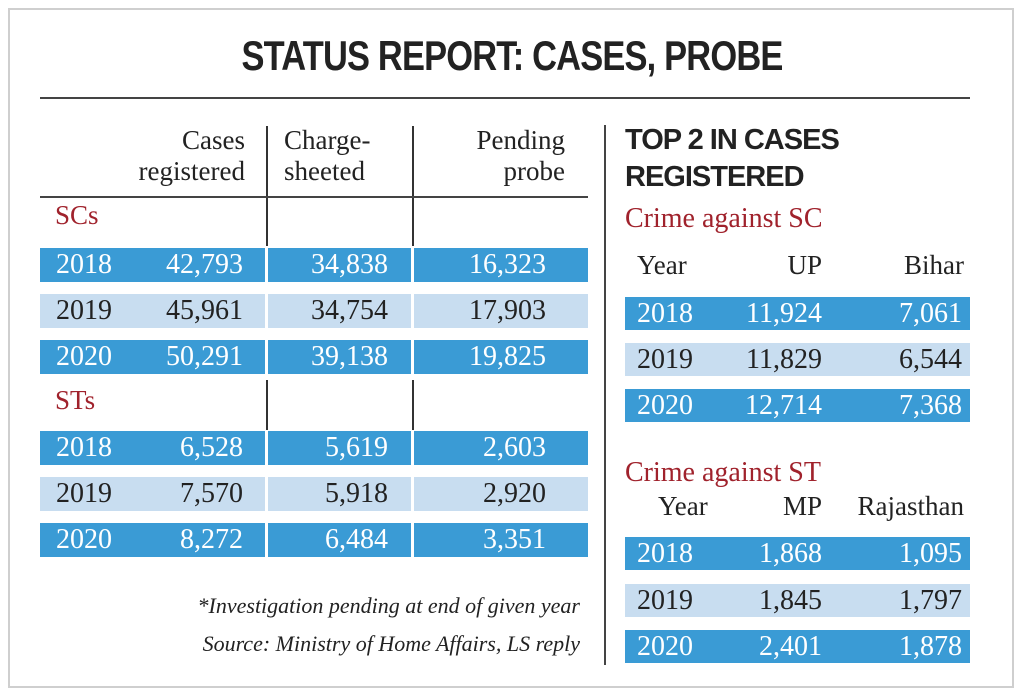 The image size is (1024, 700). Describe the element at coordinates (211, 447) in the screenshot. I see `cases-registered-cell: 6,528` at that location.